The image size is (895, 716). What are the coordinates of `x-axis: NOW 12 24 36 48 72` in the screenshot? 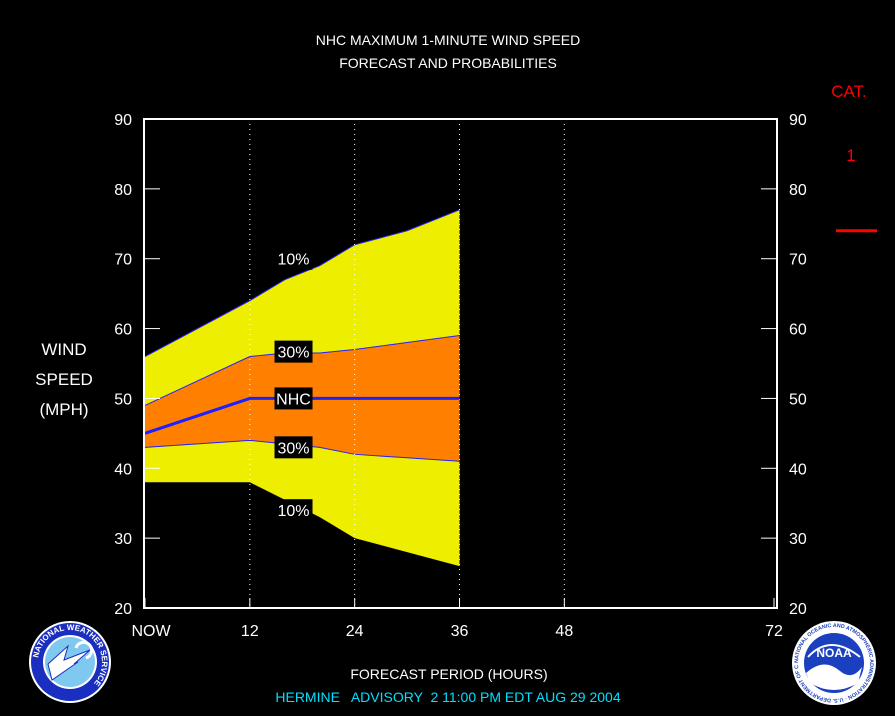 It's located at (457, 619).